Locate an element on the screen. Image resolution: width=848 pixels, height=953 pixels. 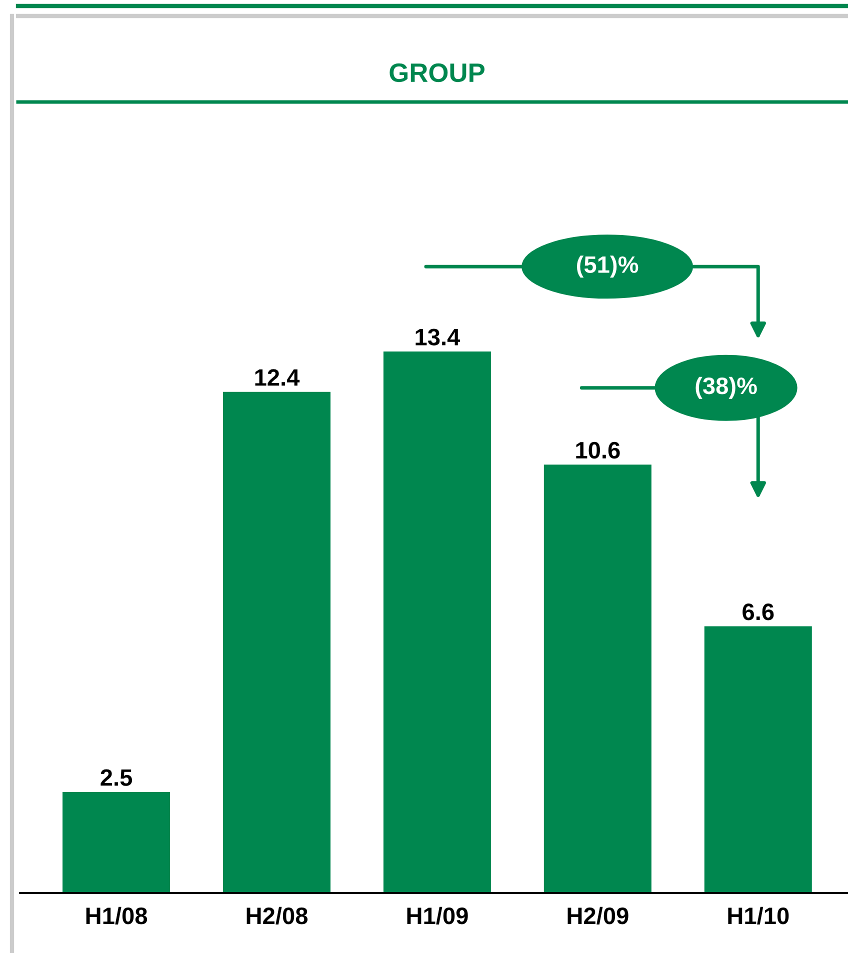
data-label: 10.6 is located at coordinates (598, 450).